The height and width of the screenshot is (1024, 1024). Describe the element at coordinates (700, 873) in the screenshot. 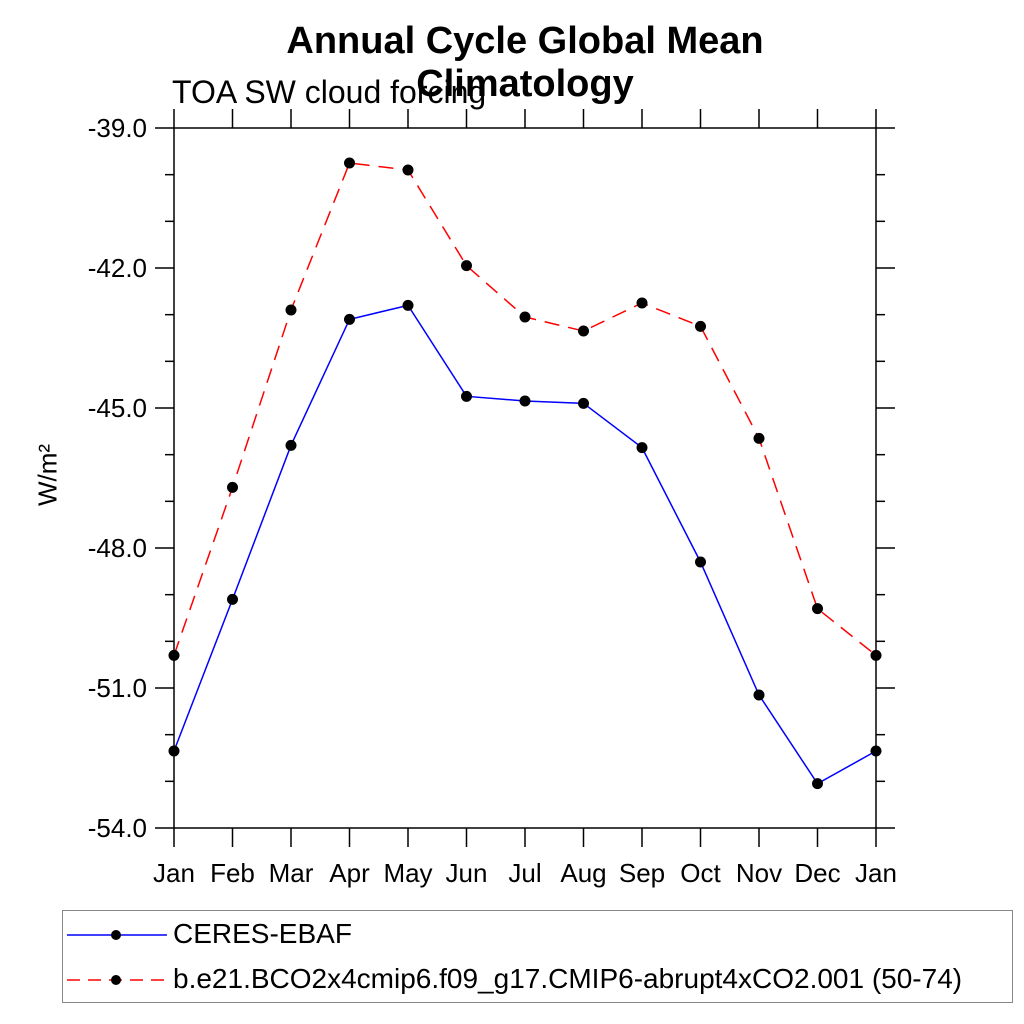

I see `x-tick-label: Oct` at that location.